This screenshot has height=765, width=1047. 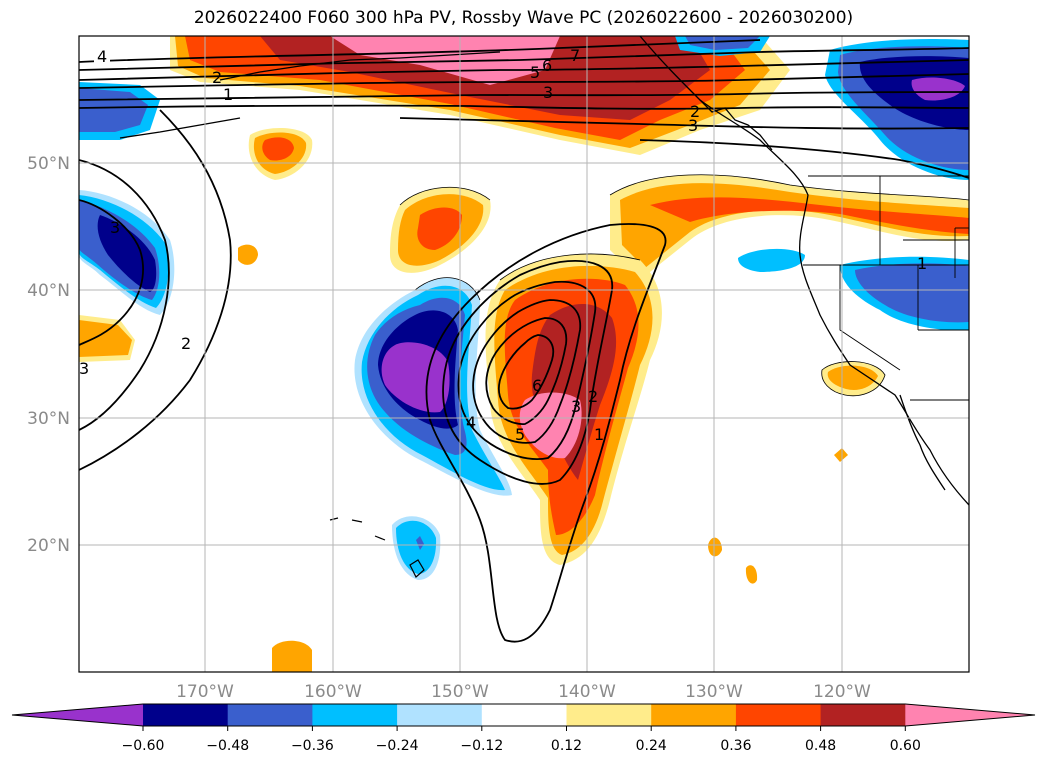 I want to click on pv-blob-w-orange, so click(x=105, y=338).